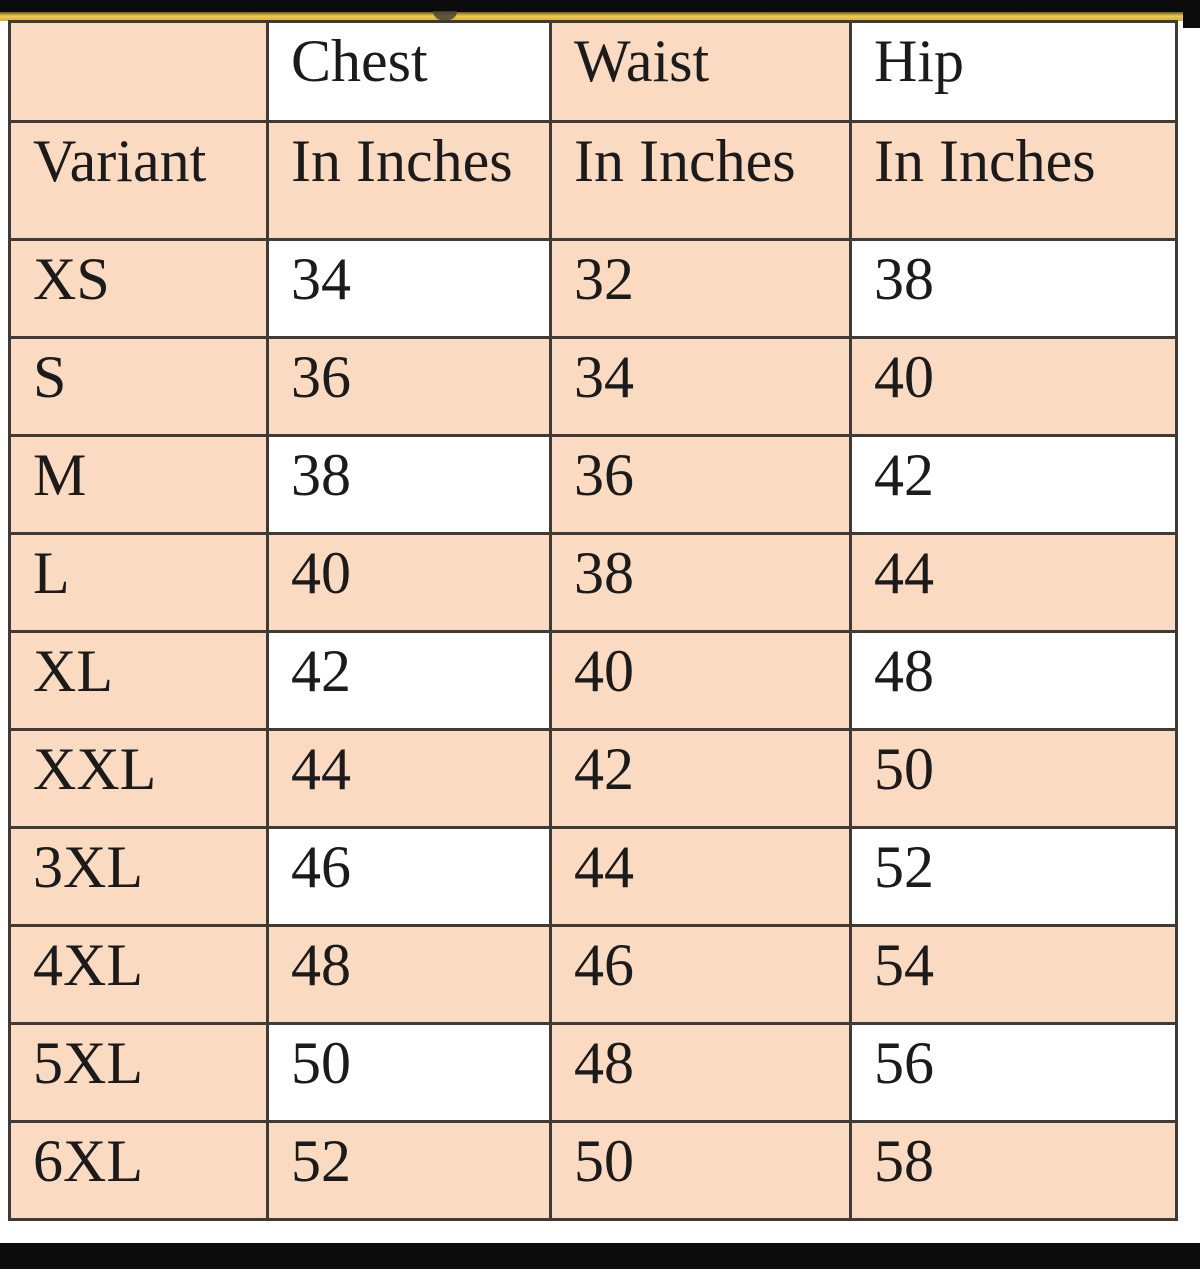 This screenshot has height=1269, width=1200. I want to click on table-row-5xl: 5XL 50 48 56, so click(593, 1072).